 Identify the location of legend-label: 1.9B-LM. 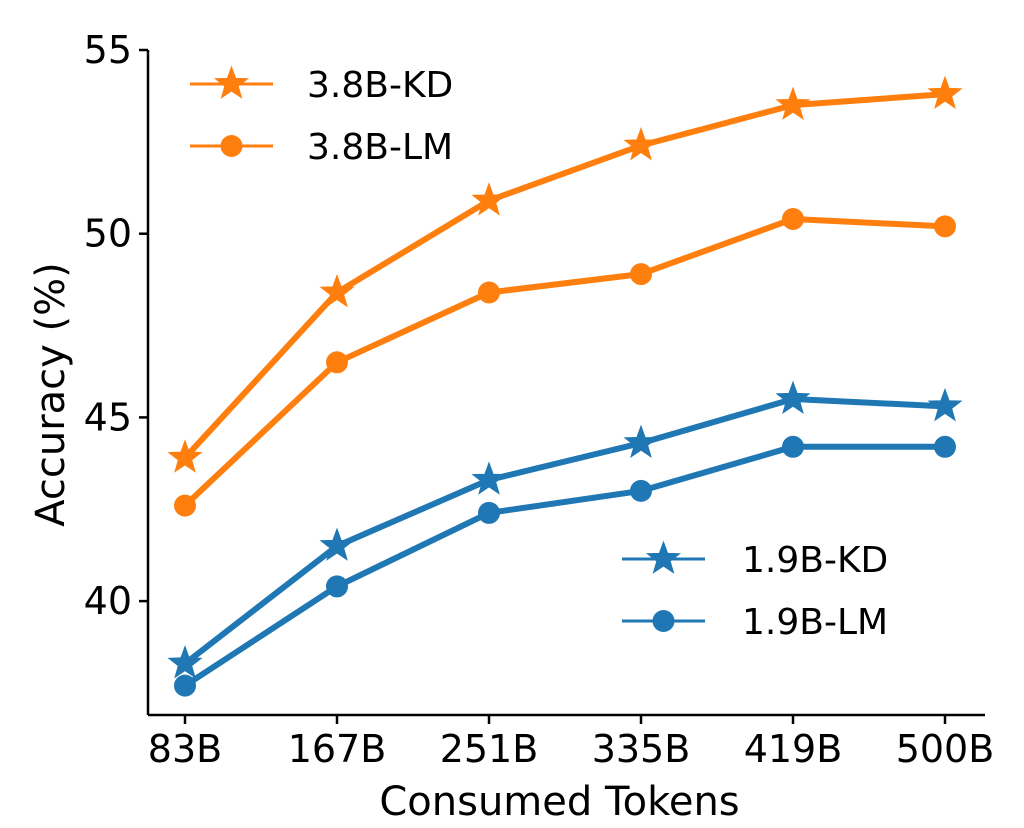
(815, 622).